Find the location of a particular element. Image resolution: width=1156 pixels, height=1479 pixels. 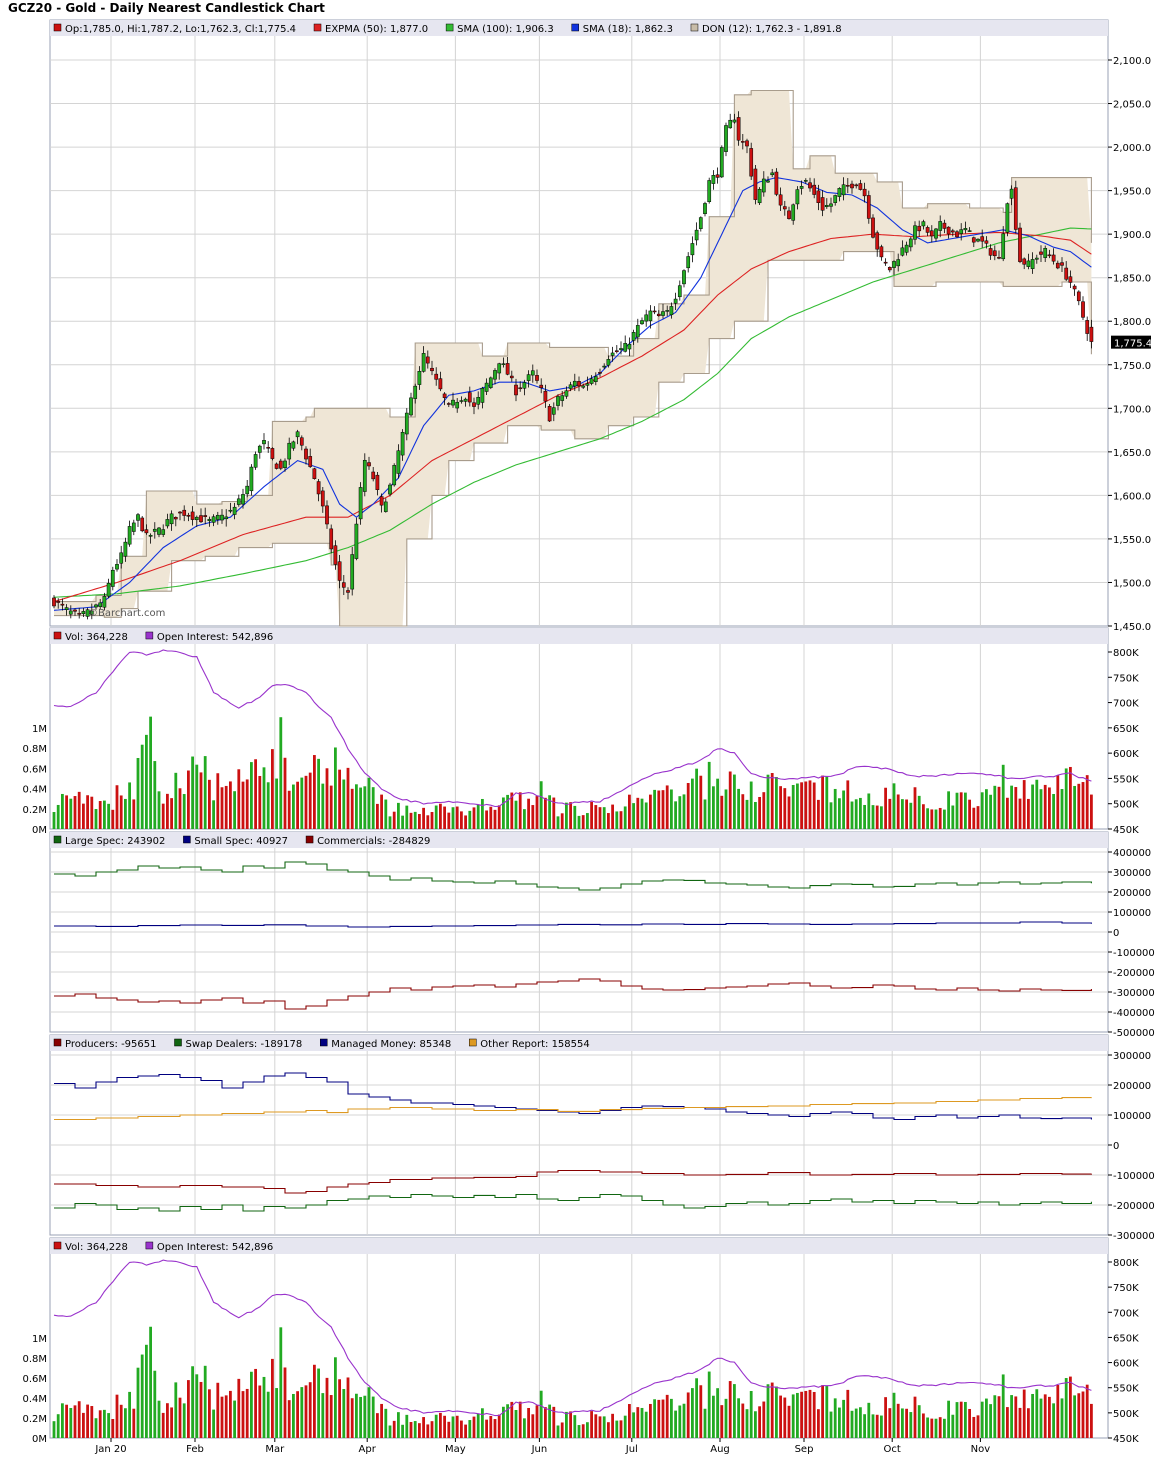

panel-5-oi-ytick-label: 600K is located at coordinates (1126, 1364).